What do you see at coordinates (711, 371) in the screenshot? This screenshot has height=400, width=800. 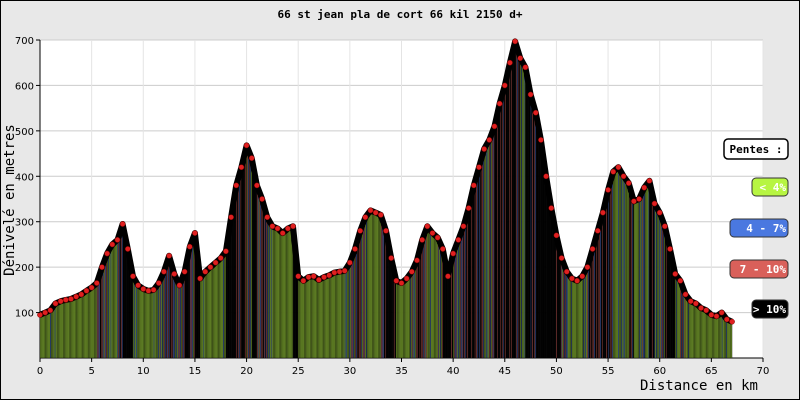 I see `x-tick-label: 65` at bounding box center [711, 371].